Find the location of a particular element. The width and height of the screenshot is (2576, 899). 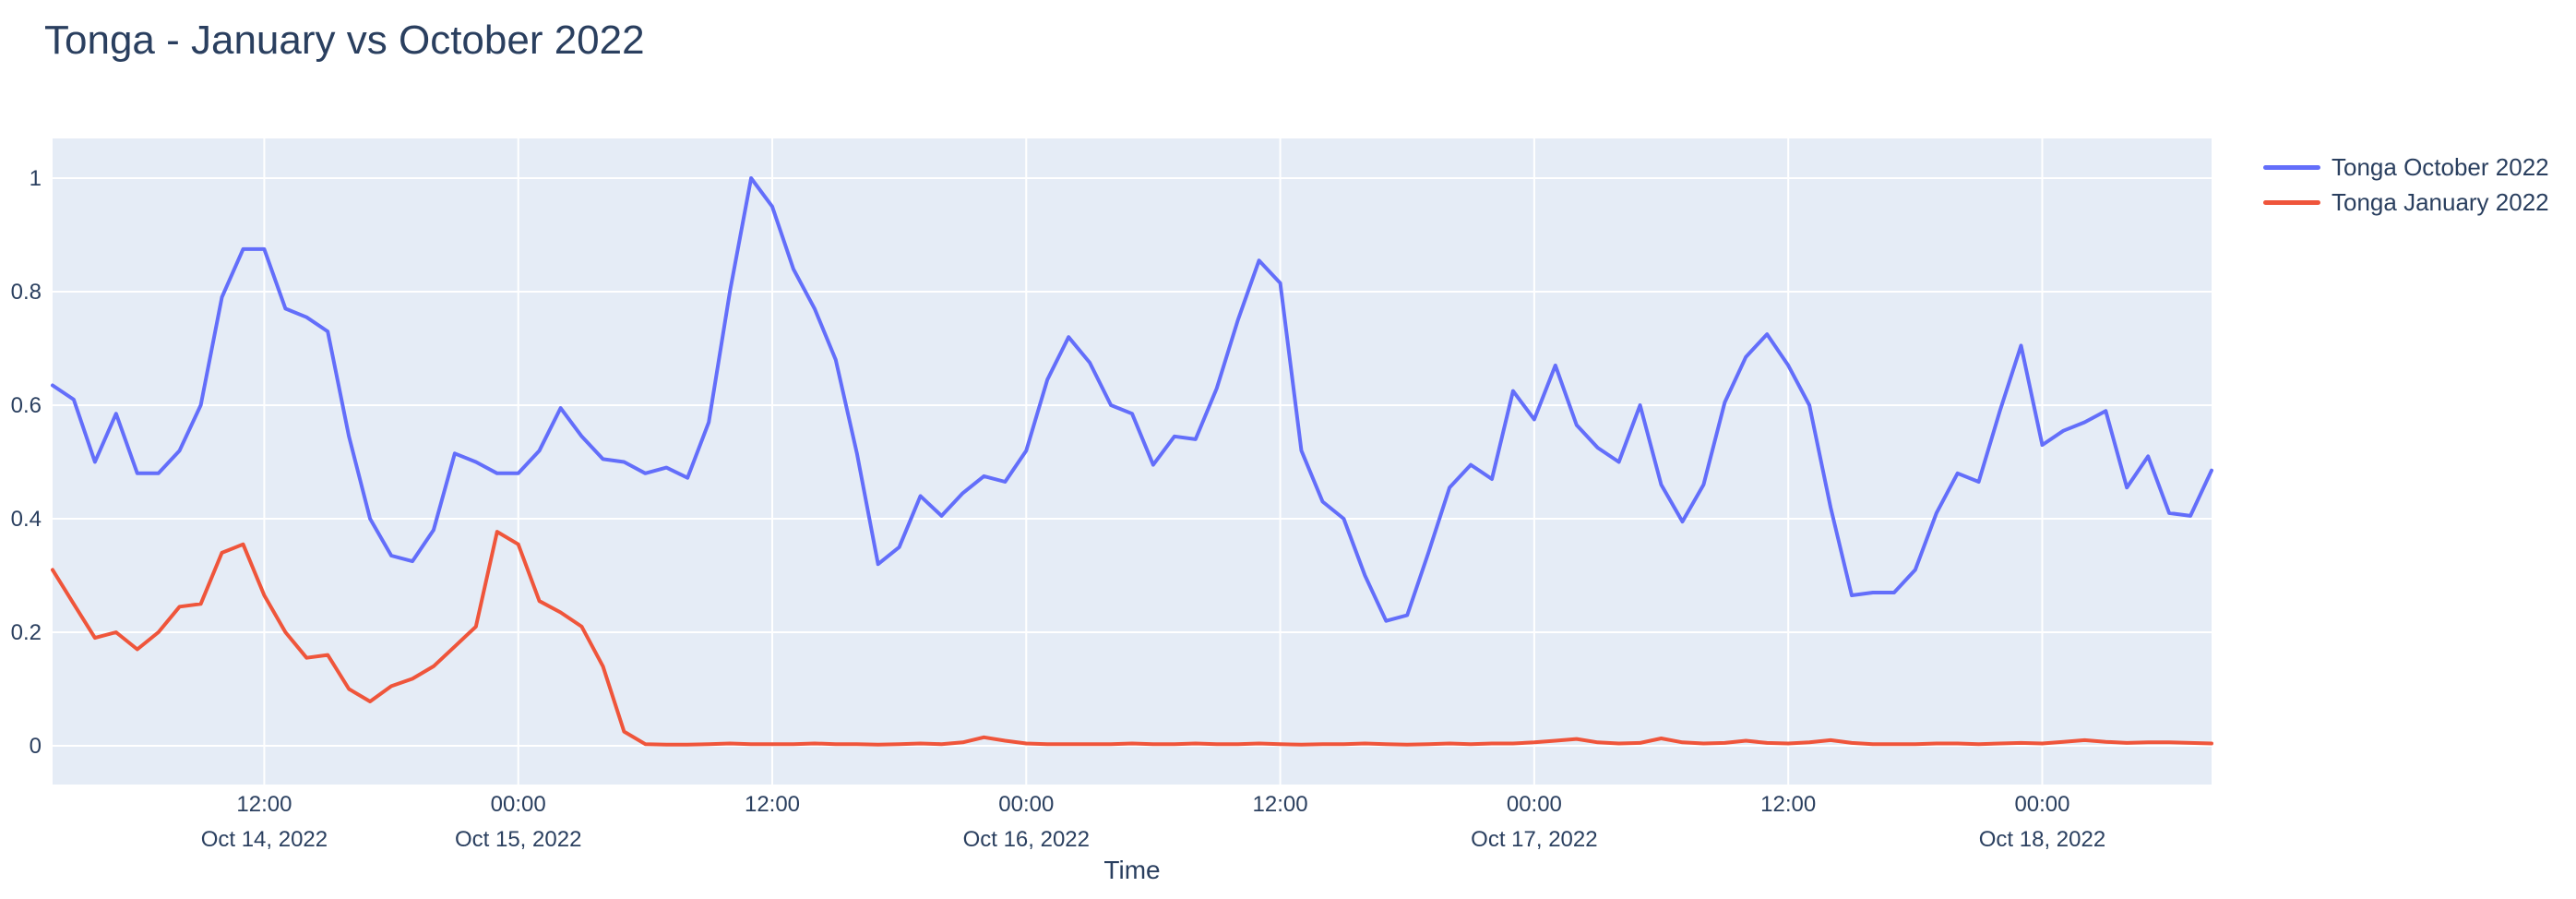

svg-text: 0.4 is located at coordinates (26, 520).